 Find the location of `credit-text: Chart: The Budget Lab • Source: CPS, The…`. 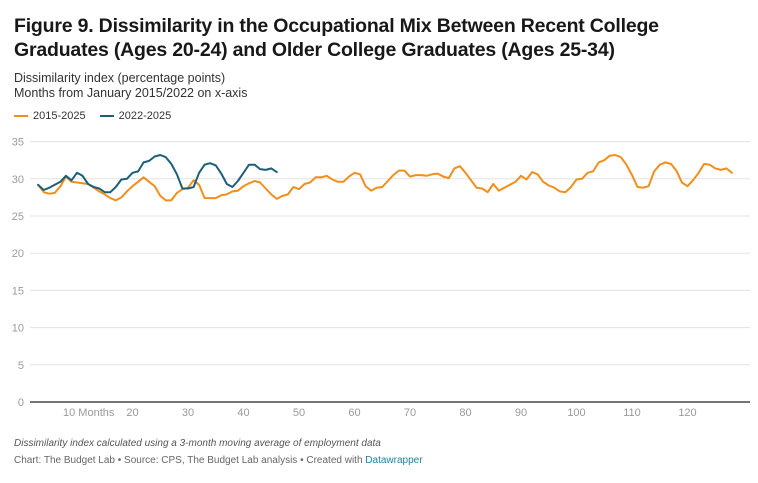

credit-text: Chart: The Budget Lab • Source: CPS, The… is located at coordinates (190, 460).